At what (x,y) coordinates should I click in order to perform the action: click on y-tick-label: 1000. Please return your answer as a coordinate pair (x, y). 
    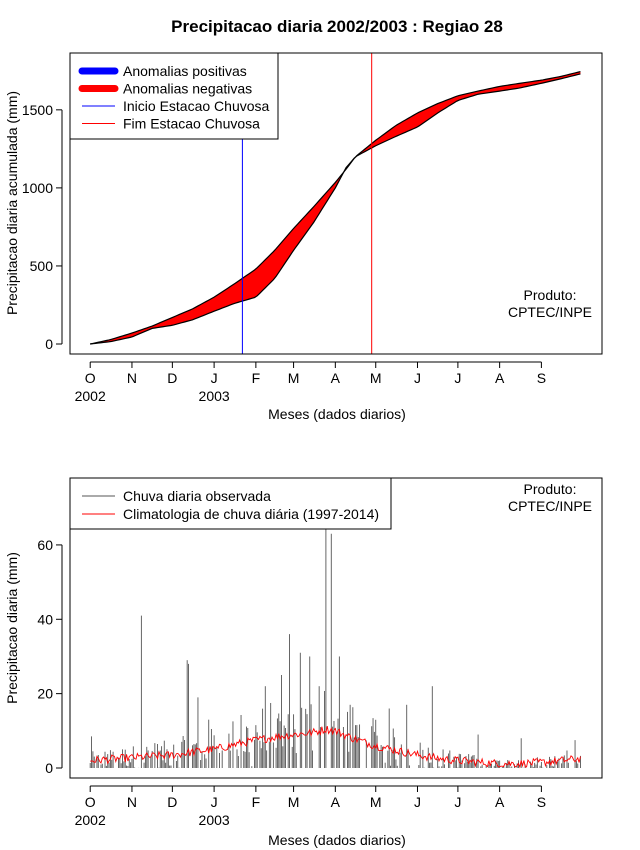
    Looking at the image, I should click on (37, 188).